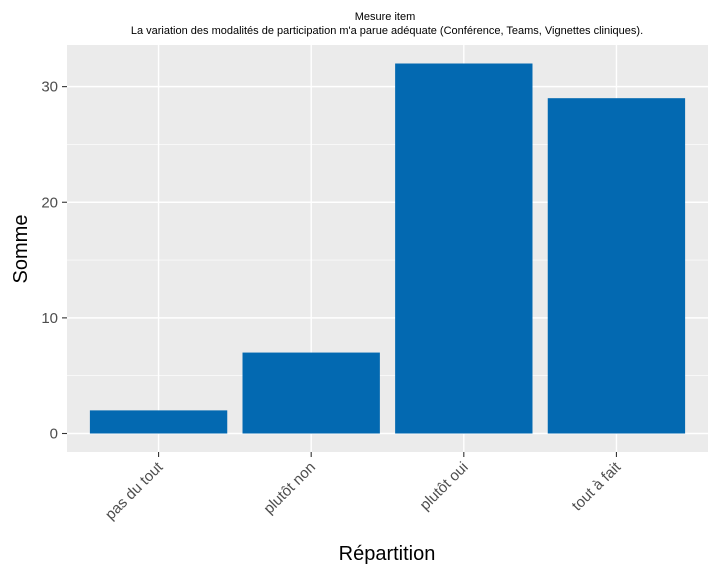  Describe the element at coordinates (54, 434) in the screenshot. I see `y-tick-label: 0` at that location.